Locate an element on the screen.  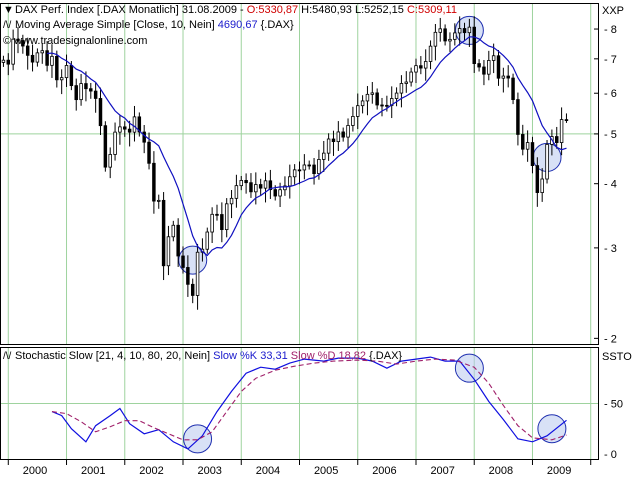
y-tick-label-5: - 5 is located at coordinates (610, 135).